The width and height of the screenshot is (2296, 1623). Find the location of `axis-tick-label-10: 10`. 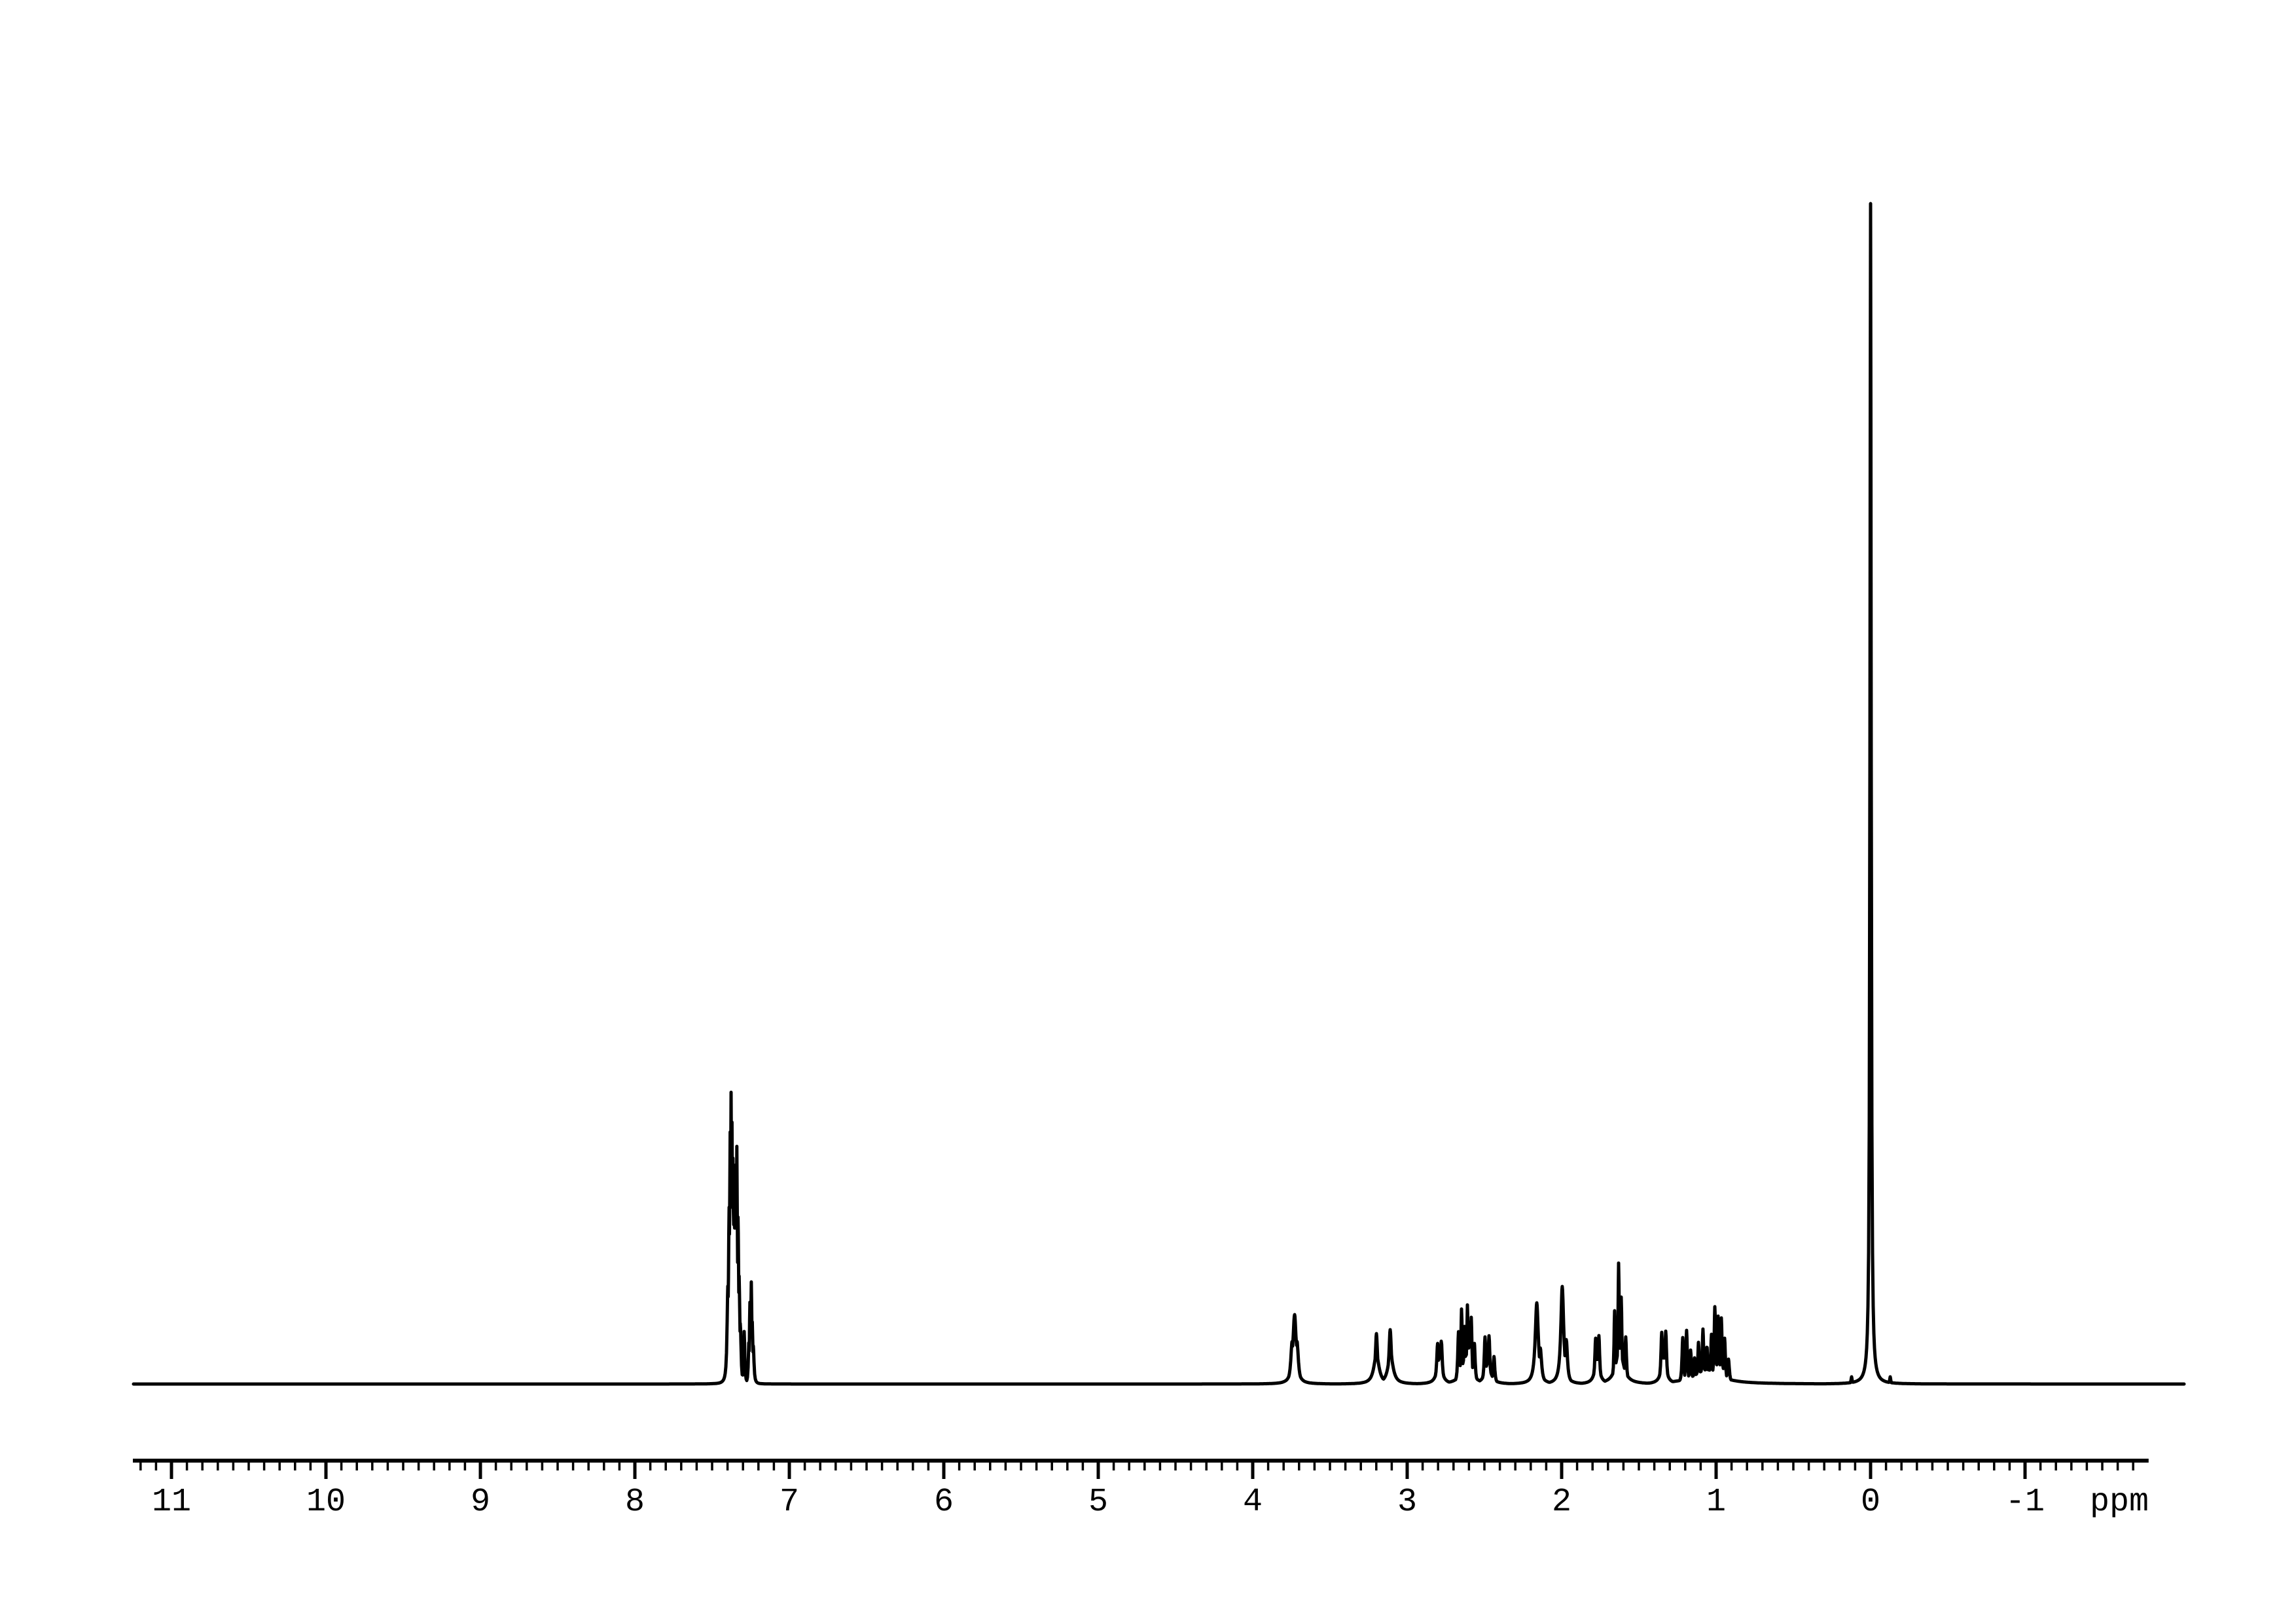

axis-tick-label-10: 10 is located at coordinates (326, 1502).